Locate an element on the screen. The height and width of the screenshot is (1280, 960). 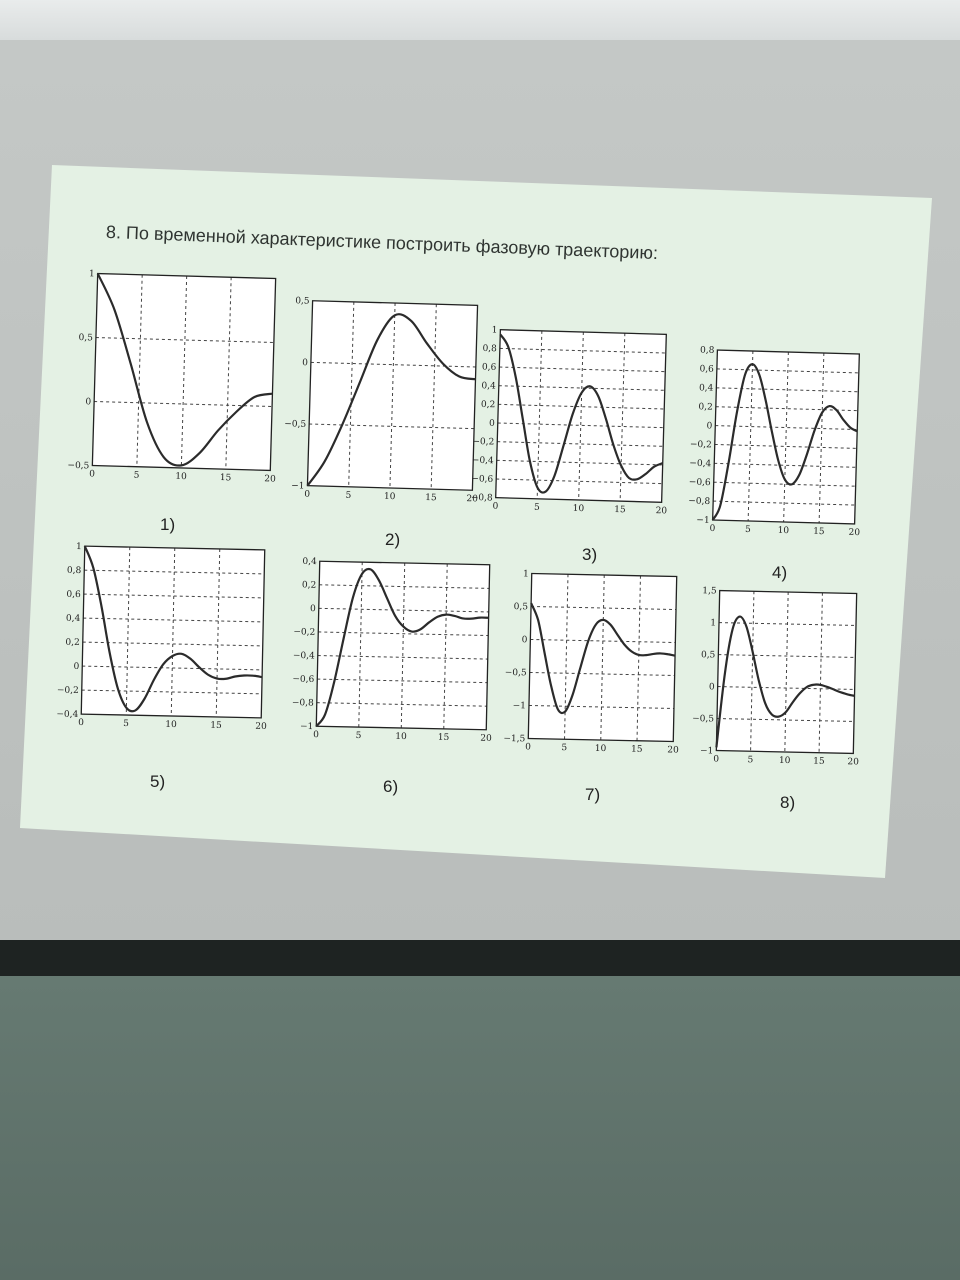
chart-5-hgrid is located at coordinates (171, 692).